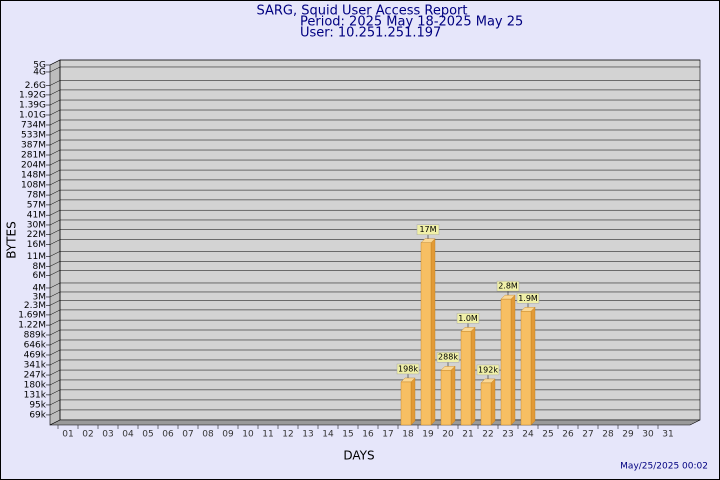  I want to click on left-wall, so click(55, 242).